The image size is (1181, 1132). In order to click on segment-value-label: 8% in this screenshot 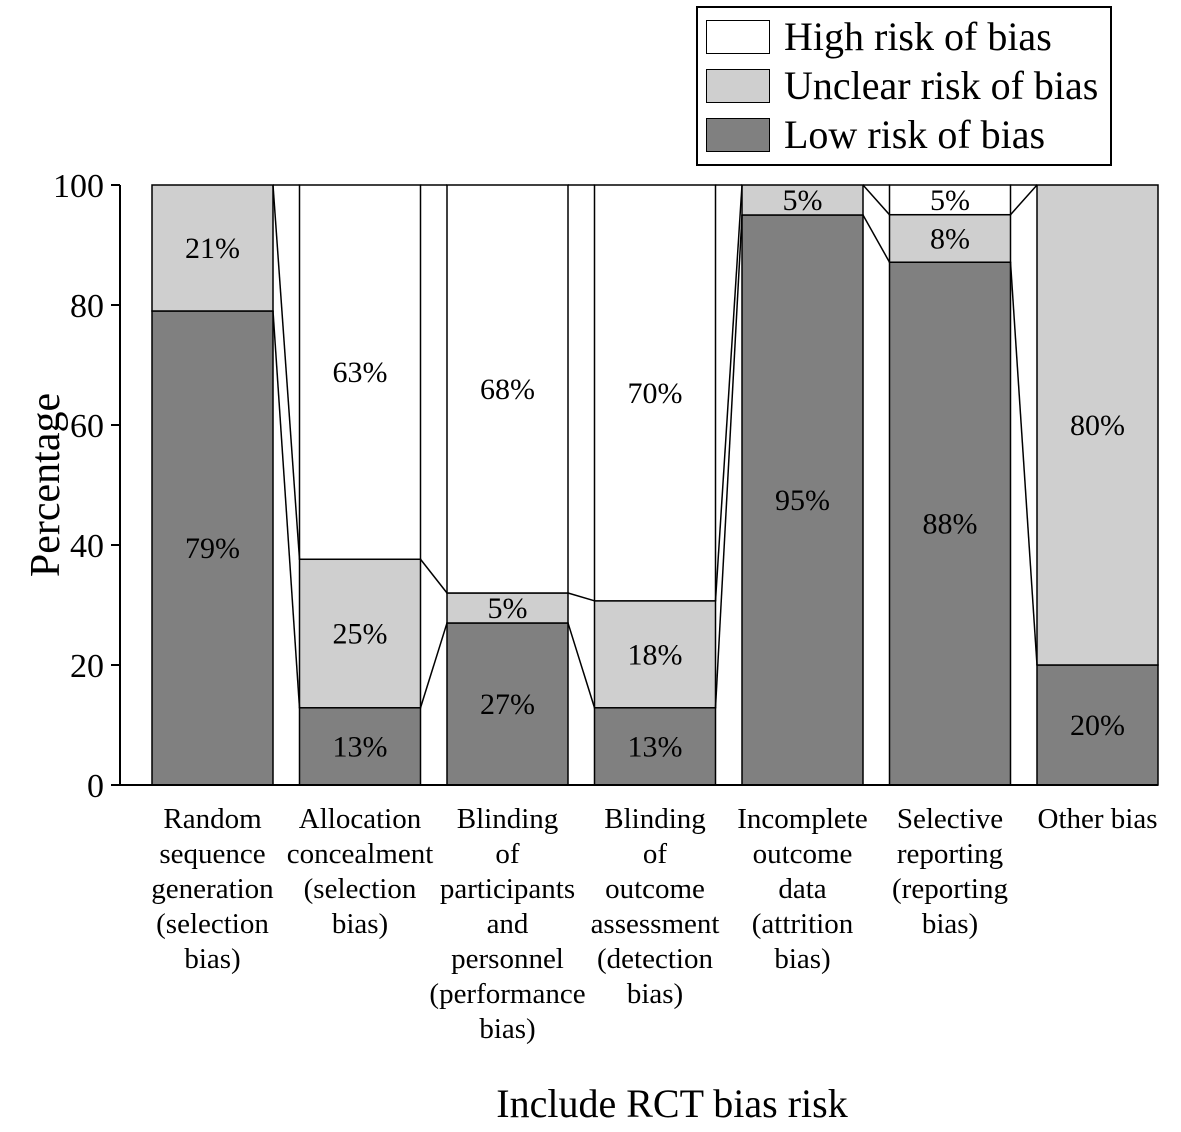, I will do `click(950, 238)`.